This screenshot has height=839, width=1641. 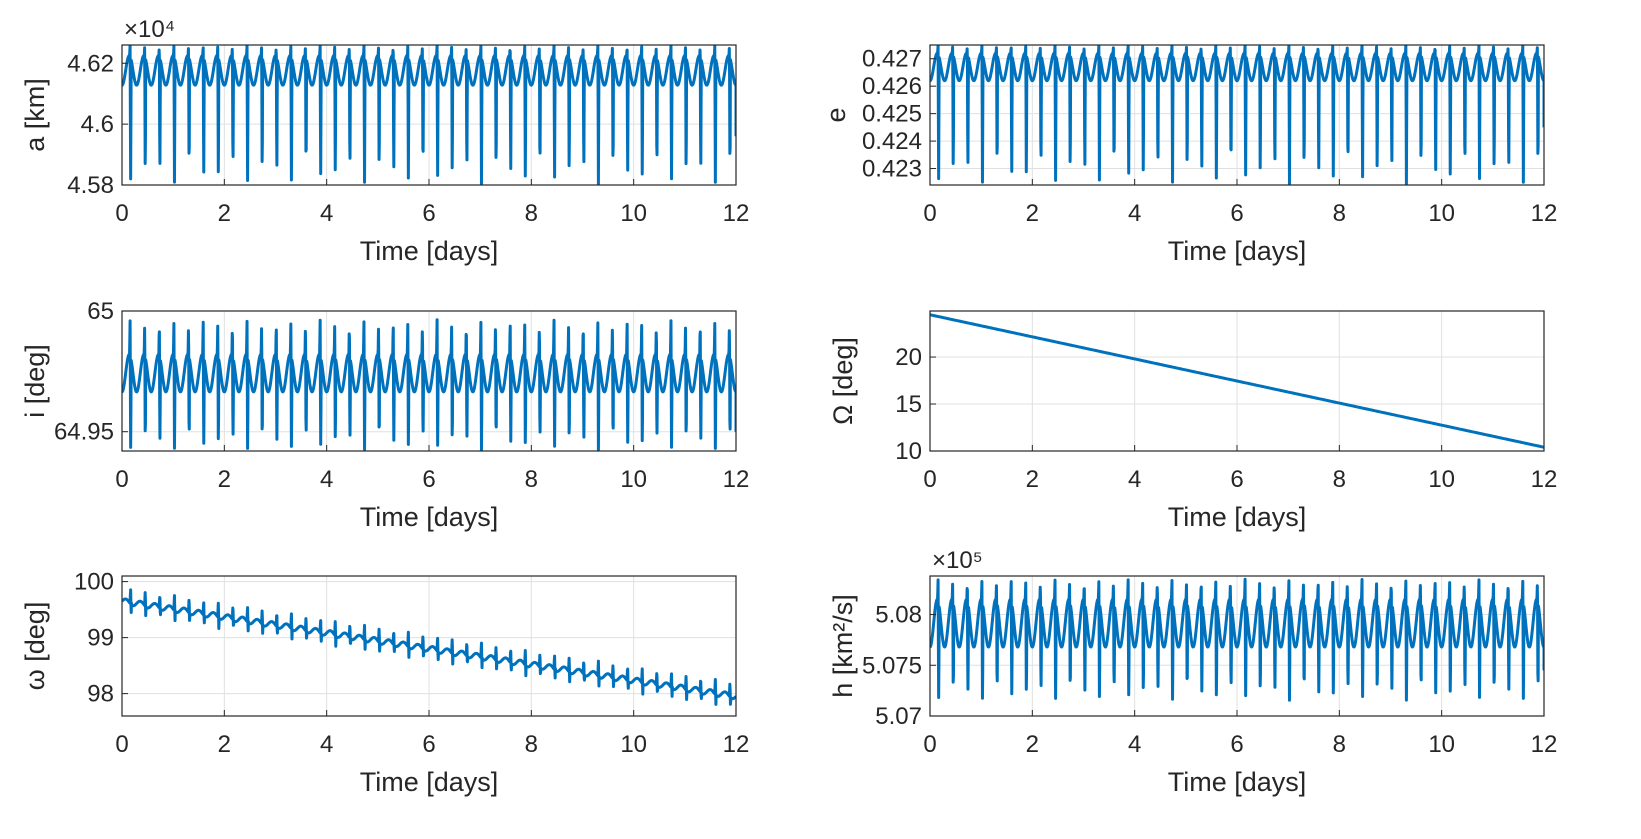 I want to click on subplot-5: 0 2 4 6 8 10 12 98 99 100 Time [days] ω [deg], so click(x=384, y=683).